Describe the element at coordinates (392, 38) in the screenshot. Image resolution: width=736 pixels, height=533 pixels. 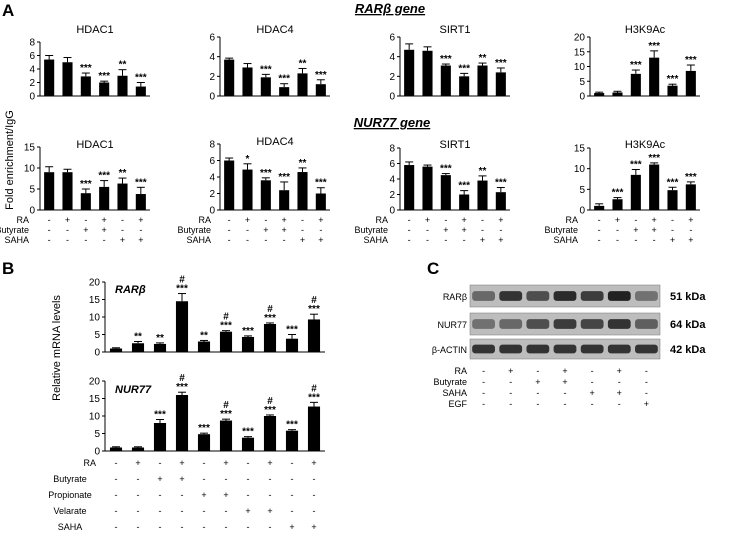
I see `y-tick-label: 6` at that location.